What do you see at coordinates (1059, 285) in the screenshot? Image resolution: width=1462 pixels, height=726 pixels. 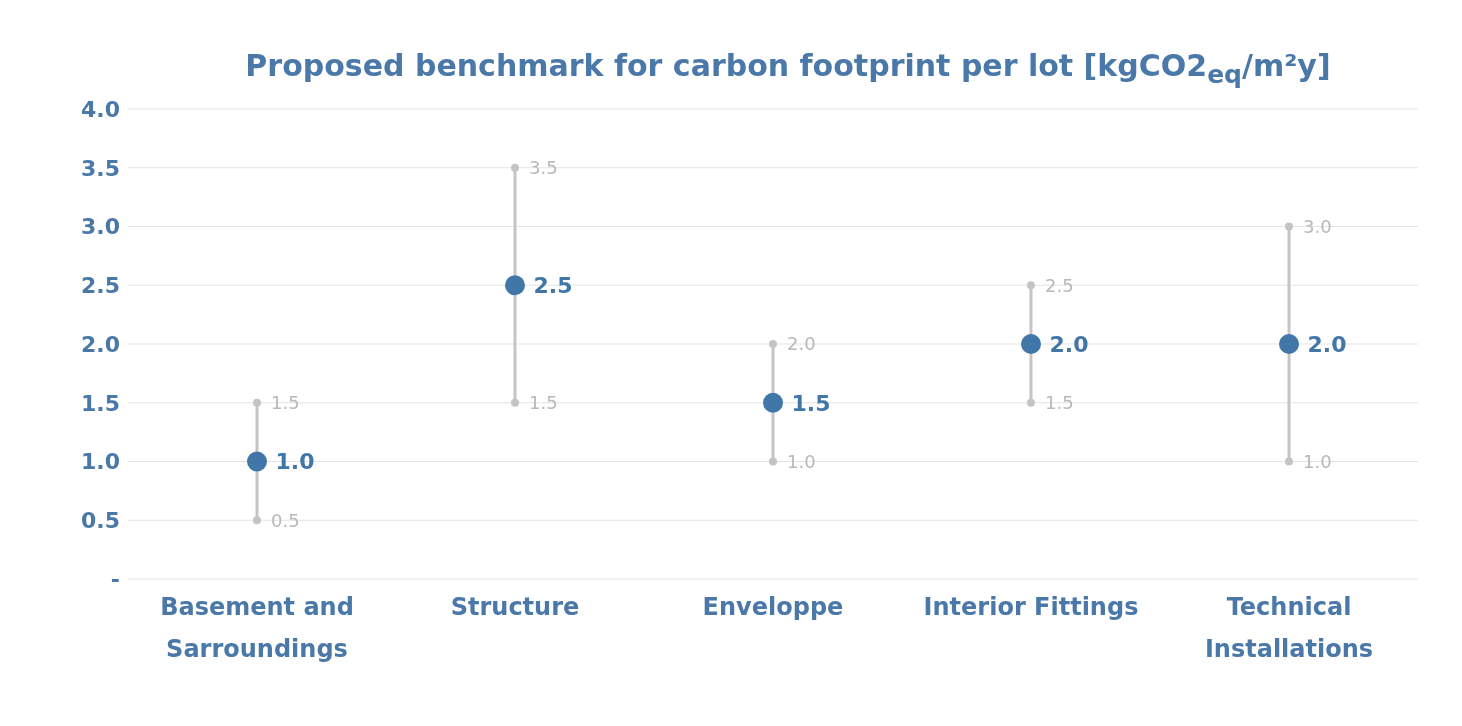 I see `annotation: 2.5` at bounding box center [1059, 285].